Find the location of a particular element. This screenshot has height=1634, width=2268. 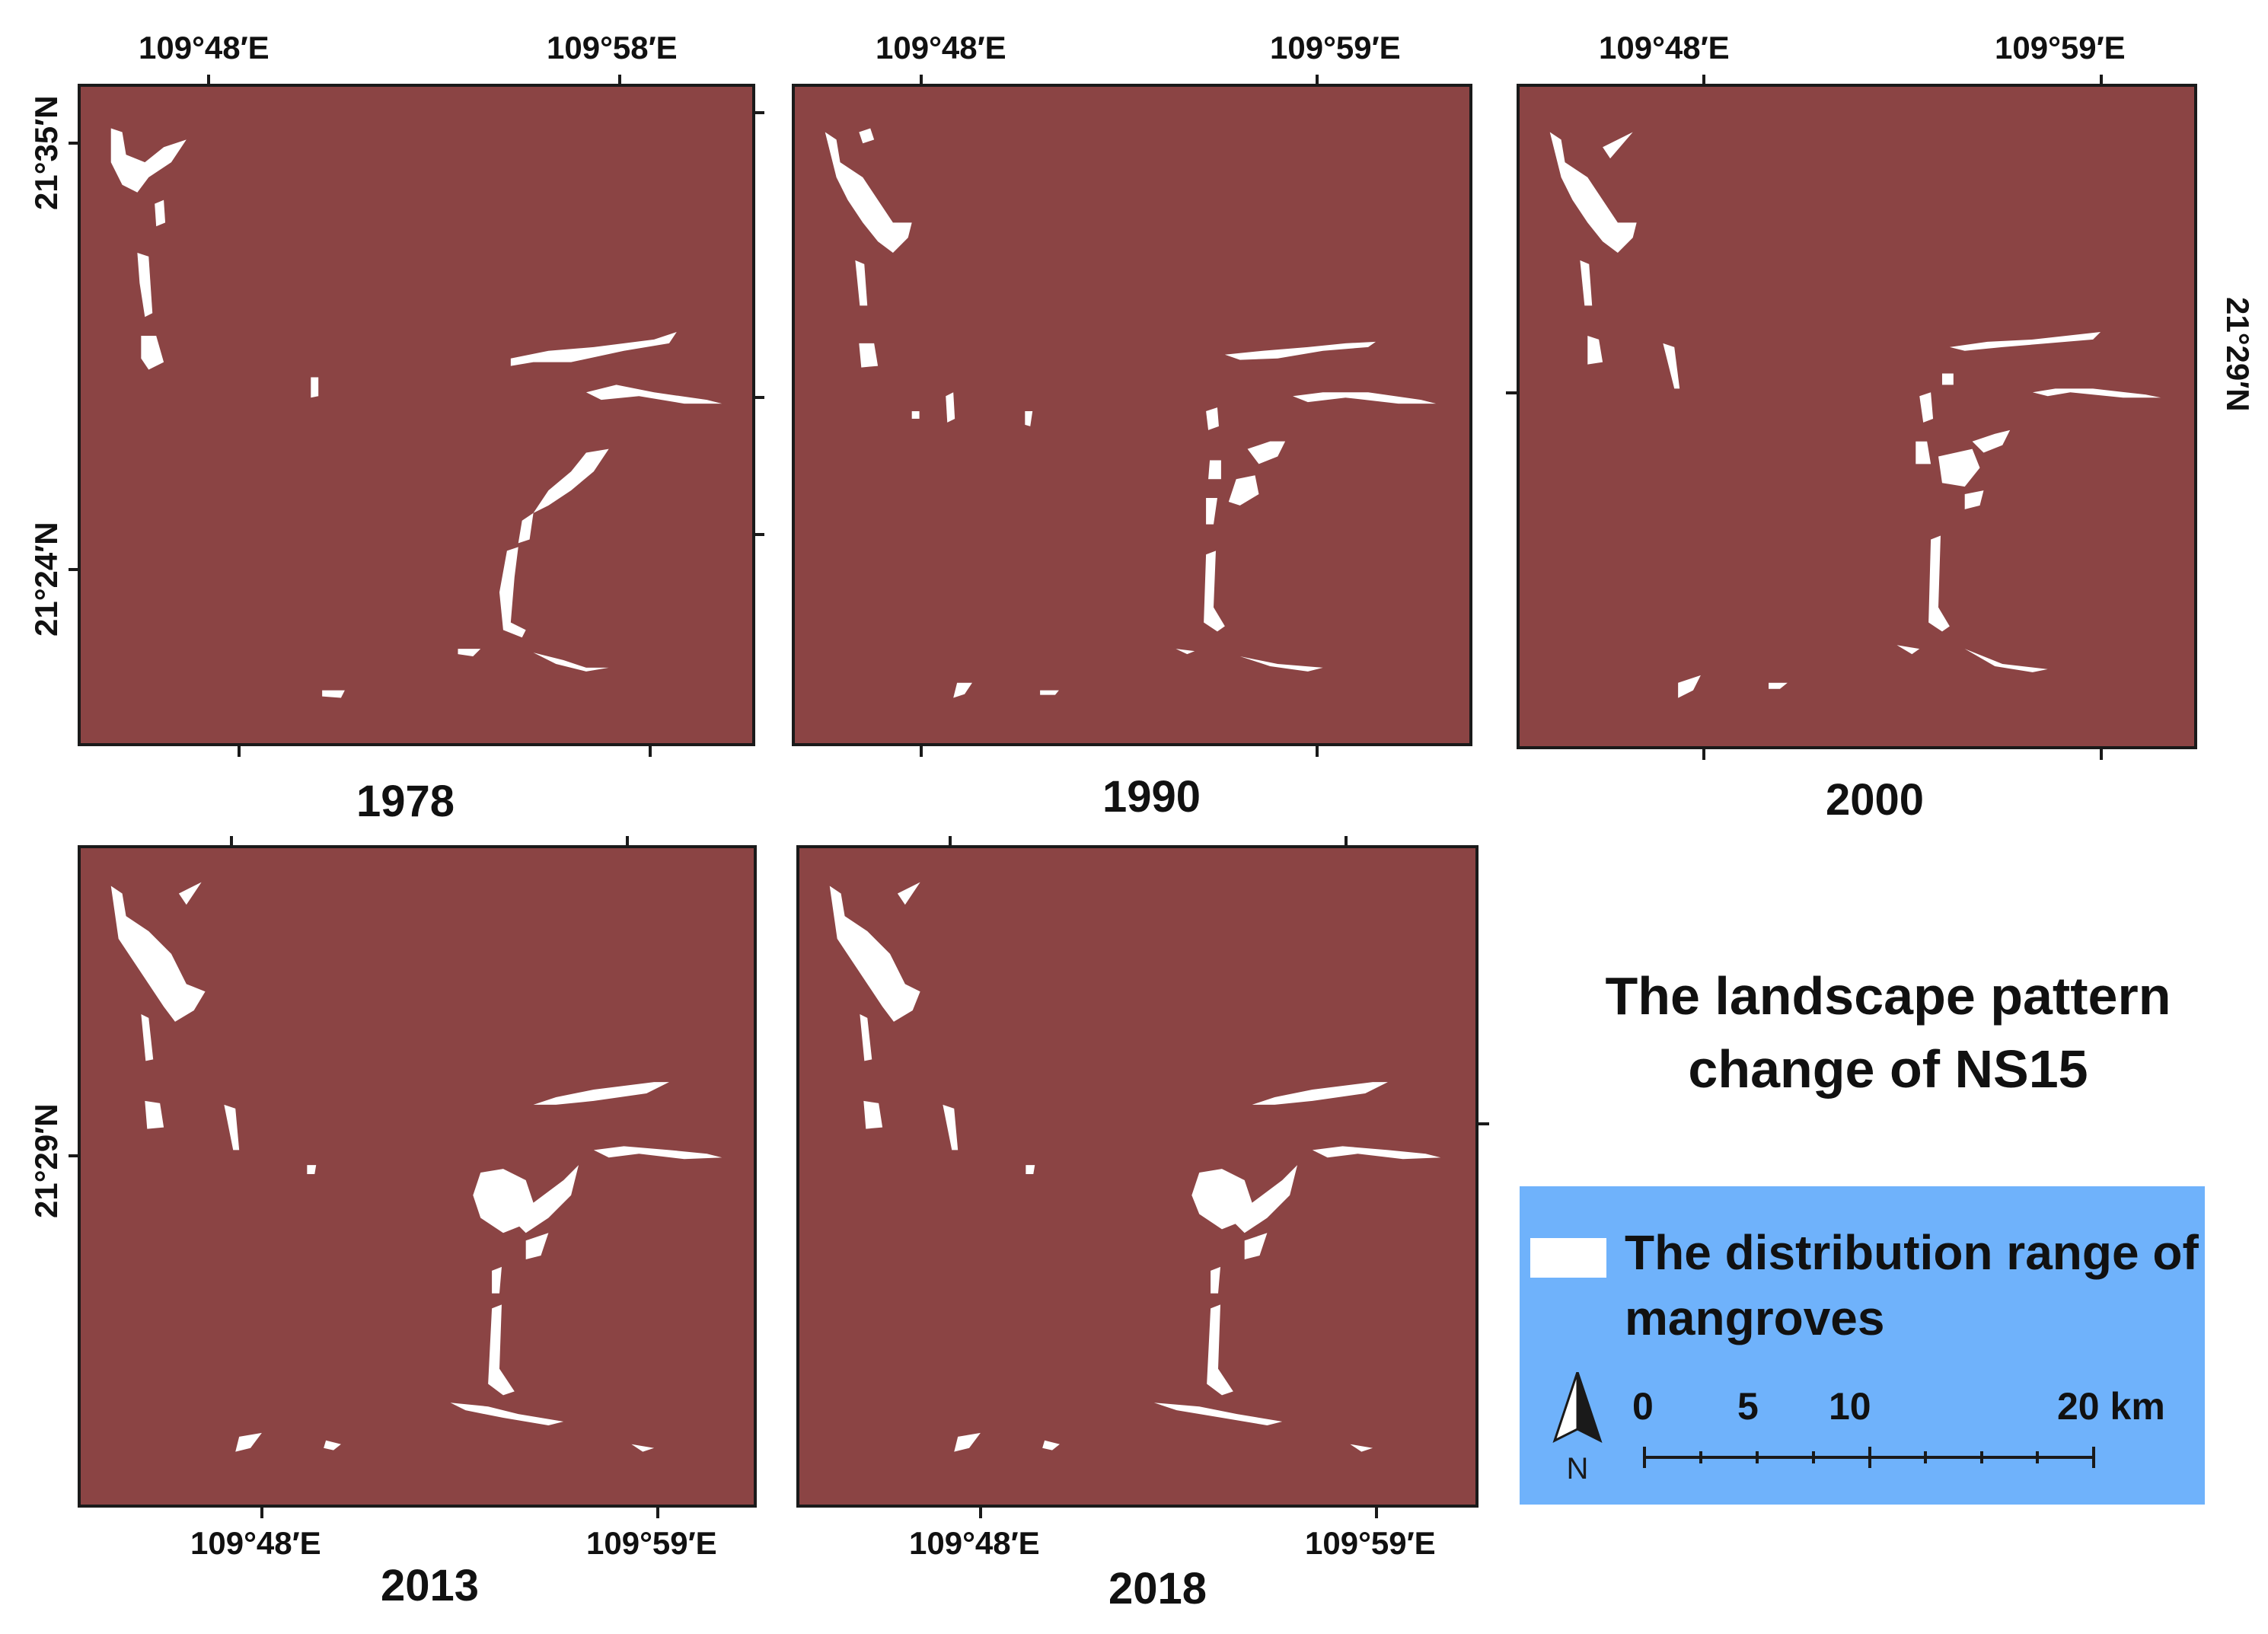

mangrove-patches-2013 is located at coordinates (416, 1167).